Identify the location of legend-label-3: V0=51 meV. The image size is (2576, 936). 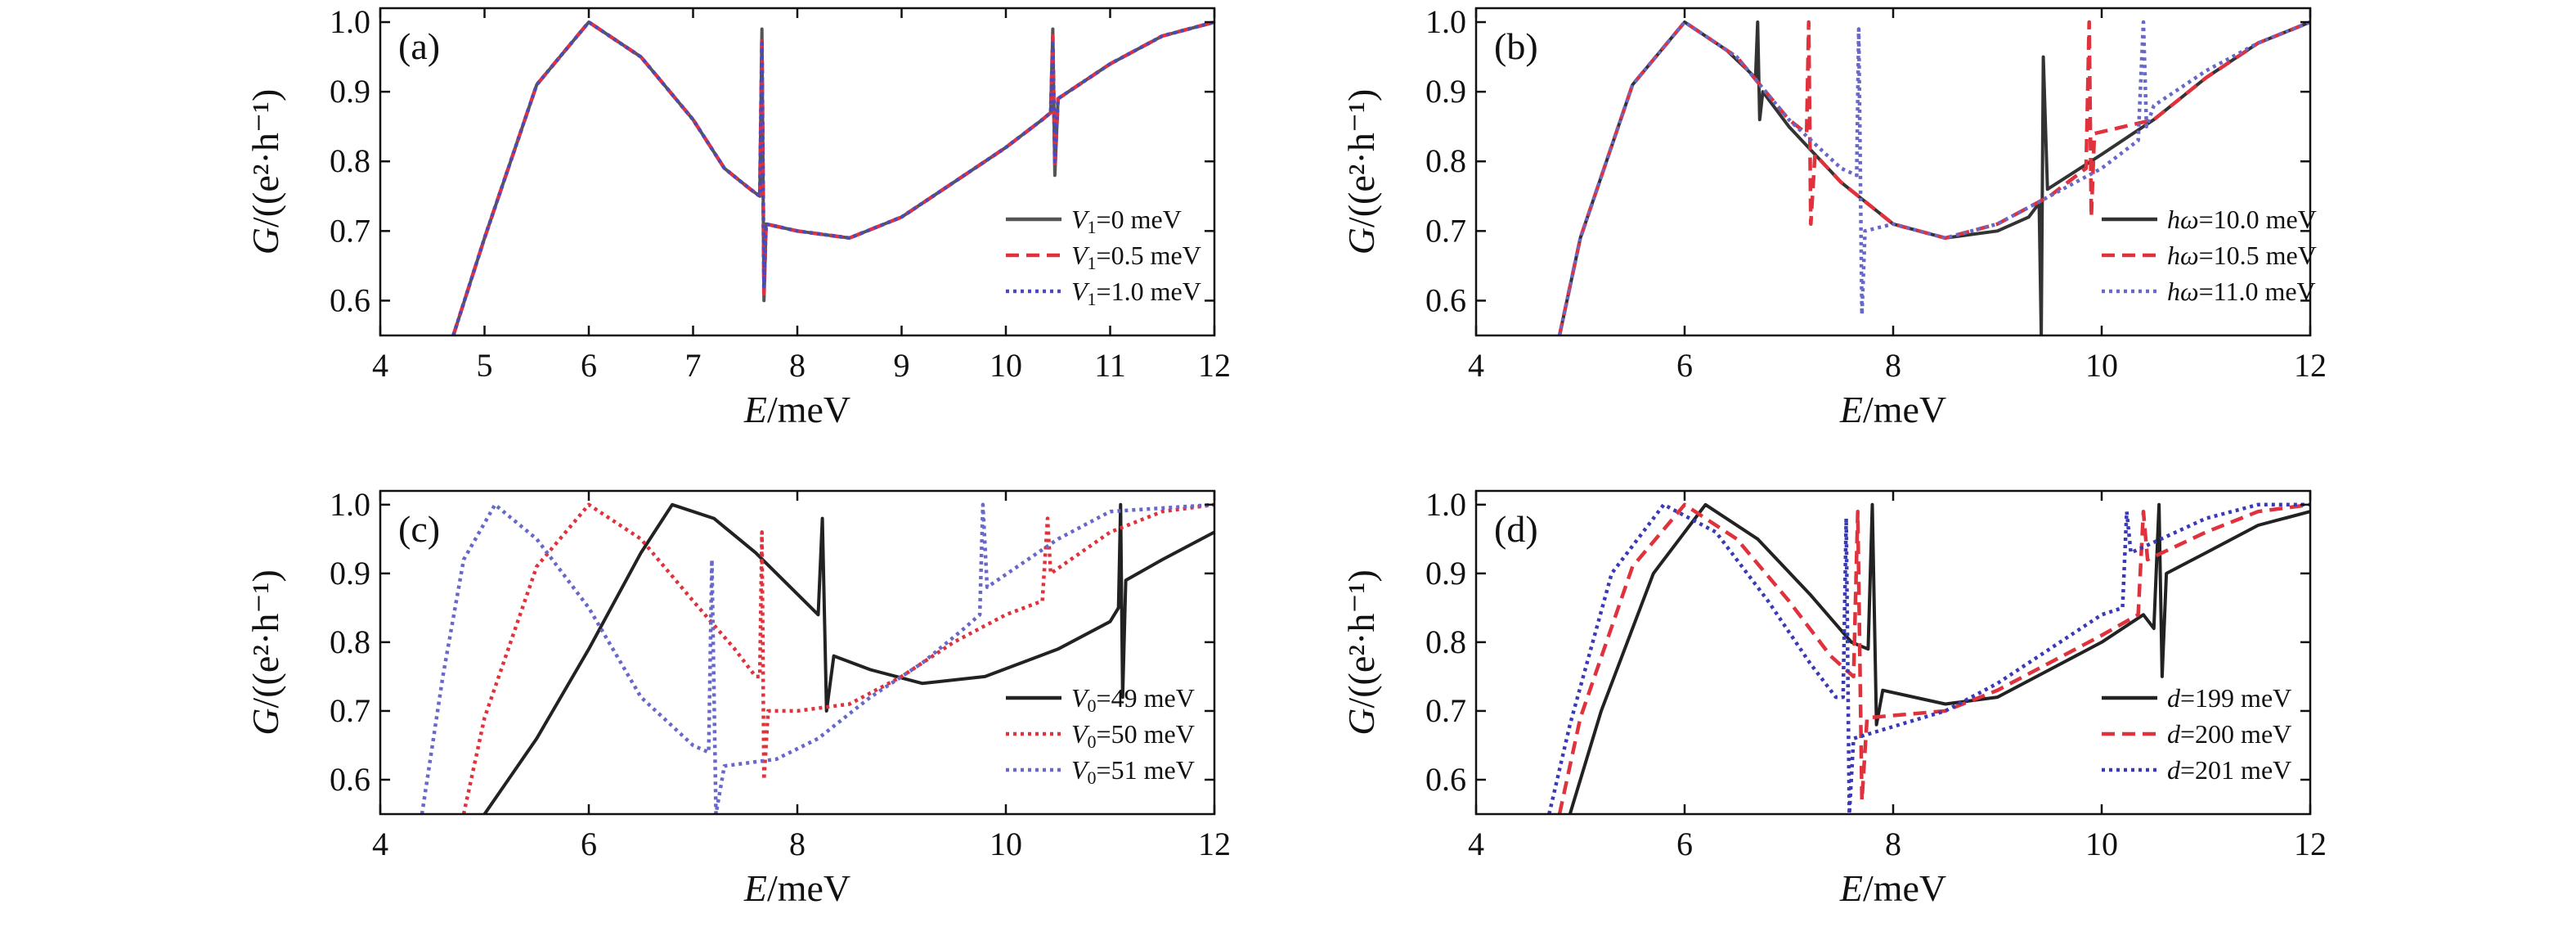
(1133, 772).